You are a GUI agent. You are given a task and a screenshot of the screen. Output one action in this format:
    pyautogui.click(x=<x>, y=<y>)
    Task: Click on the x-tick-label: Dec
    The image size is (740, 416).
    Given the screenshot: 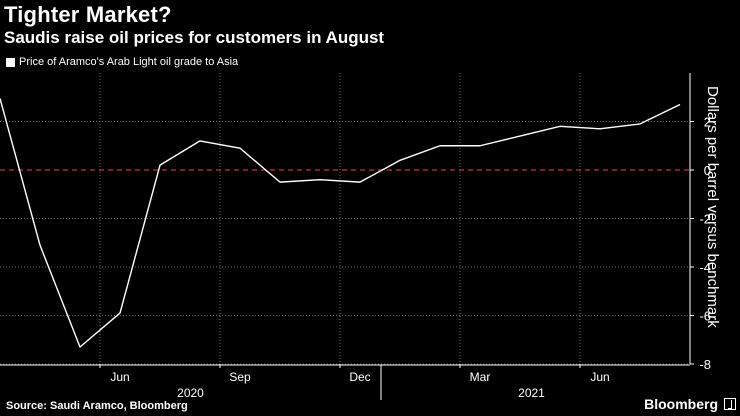 What is the action you would take?
    pyautogui.click(x=359, y=377)
    